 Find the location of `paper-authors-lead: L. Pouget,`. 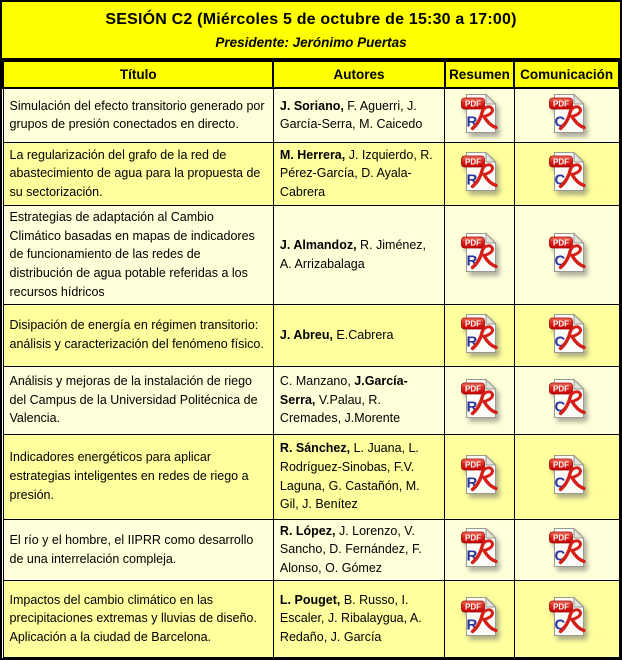

paper-authors-lead: L. Pouget, is located at coordinates (310, 599).